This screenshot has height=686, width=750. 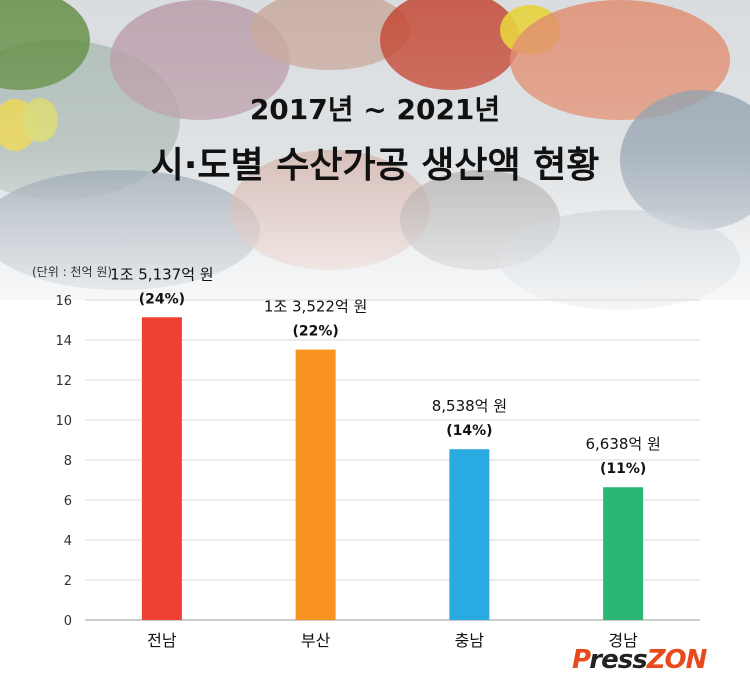 I want to click on value-label: 8,538억 원, so click(x=469, y=406).